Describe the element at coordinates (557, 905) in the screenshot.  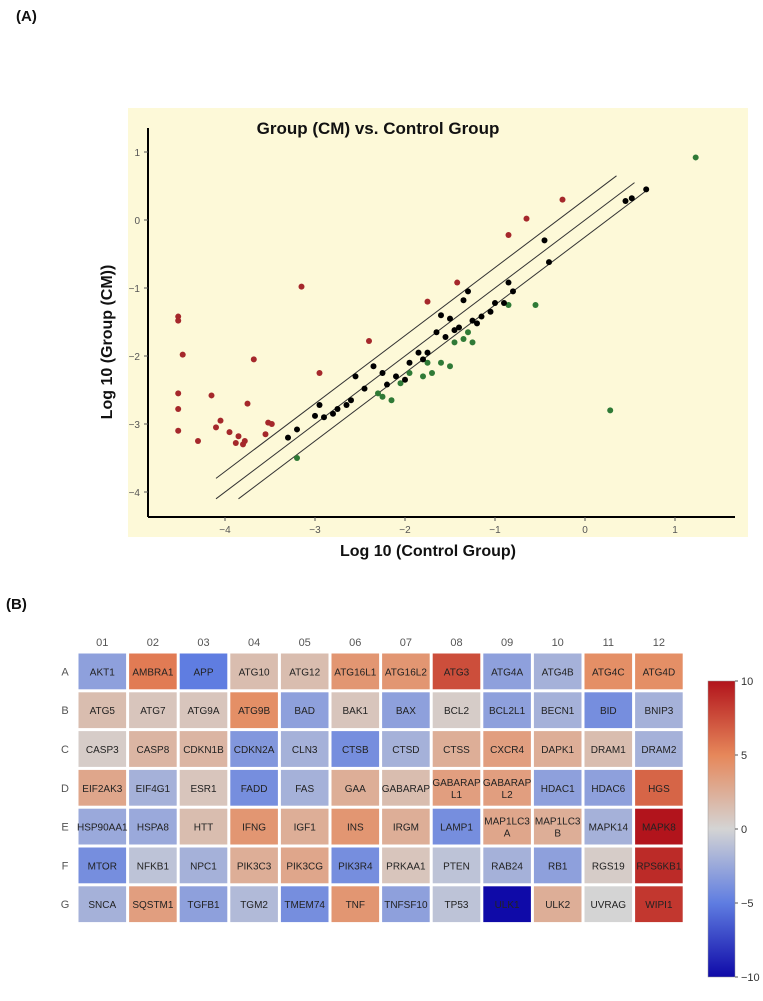
I see `gene-label: ULK2` at that location.